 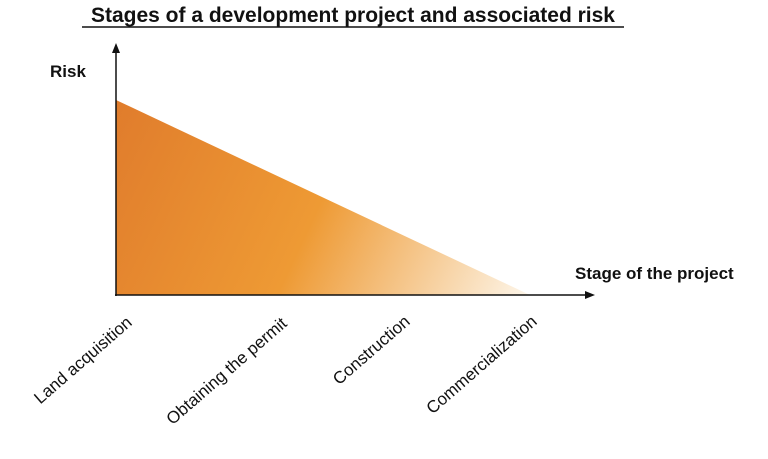 I want to click on stage-label-land-acquisition: Land acquisition, so click(x=82, y=360).